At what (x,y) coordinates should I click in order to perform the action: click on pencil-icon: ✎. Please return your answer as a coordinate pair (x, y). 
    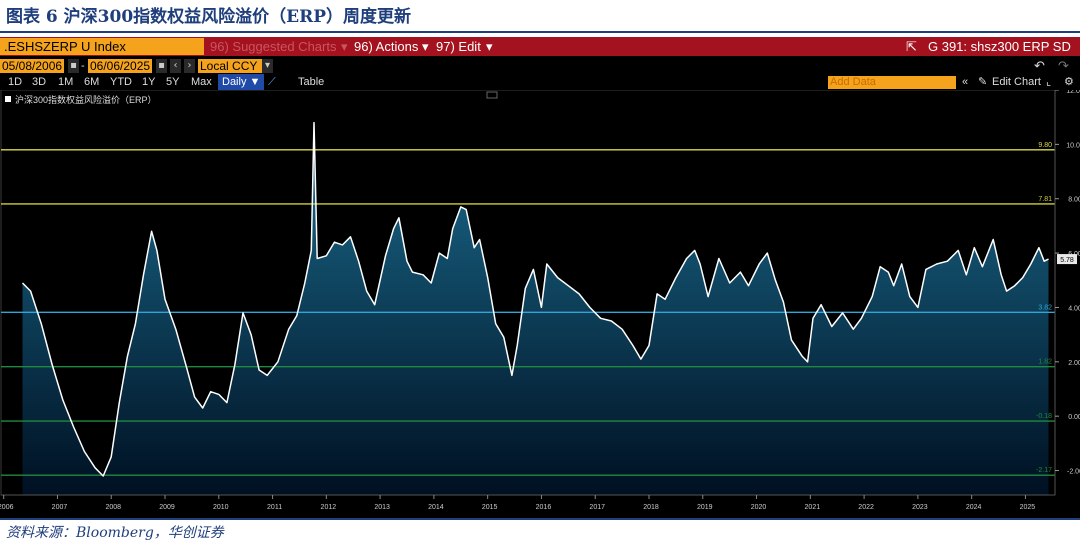
    Looking at the image, I should click on (983, 82).